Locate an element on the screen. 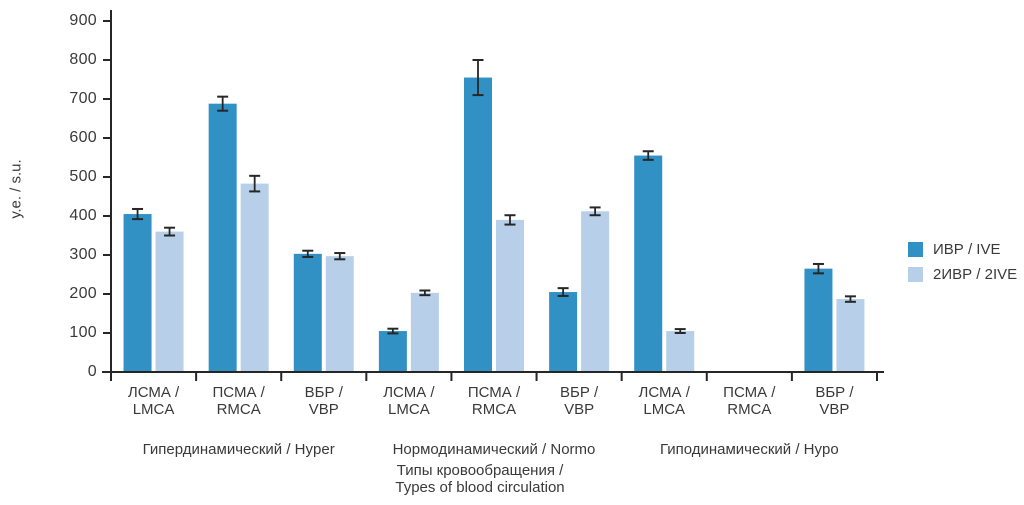 This screenshot has height=505, width=1024. x-group-label: Нормодинамический / Normo is located at coordinates (494, 449).